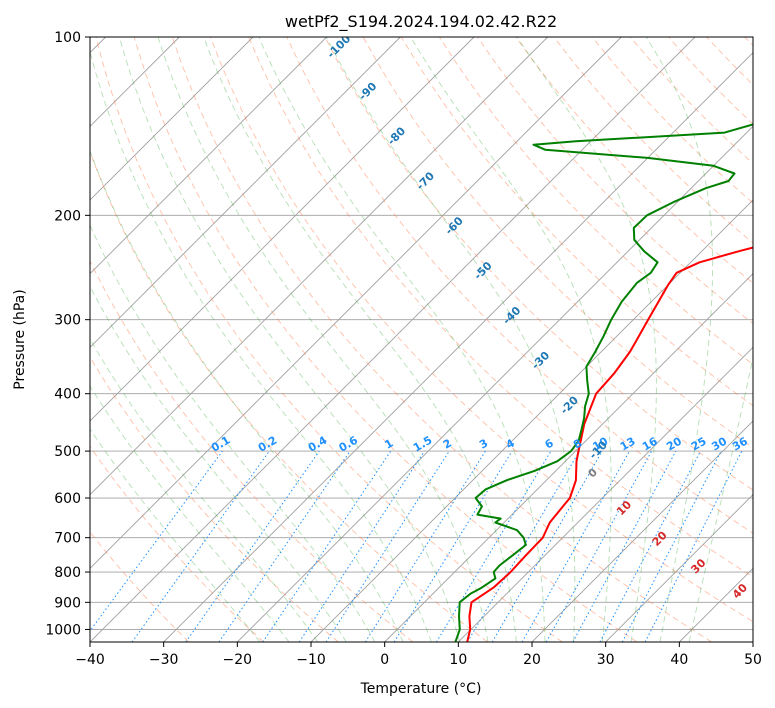 The height and width of the screenshot is (708, 775). Describe the element at coordinates (67, 603) in the screenshot. I see `y-tick-label: 900` at that location.